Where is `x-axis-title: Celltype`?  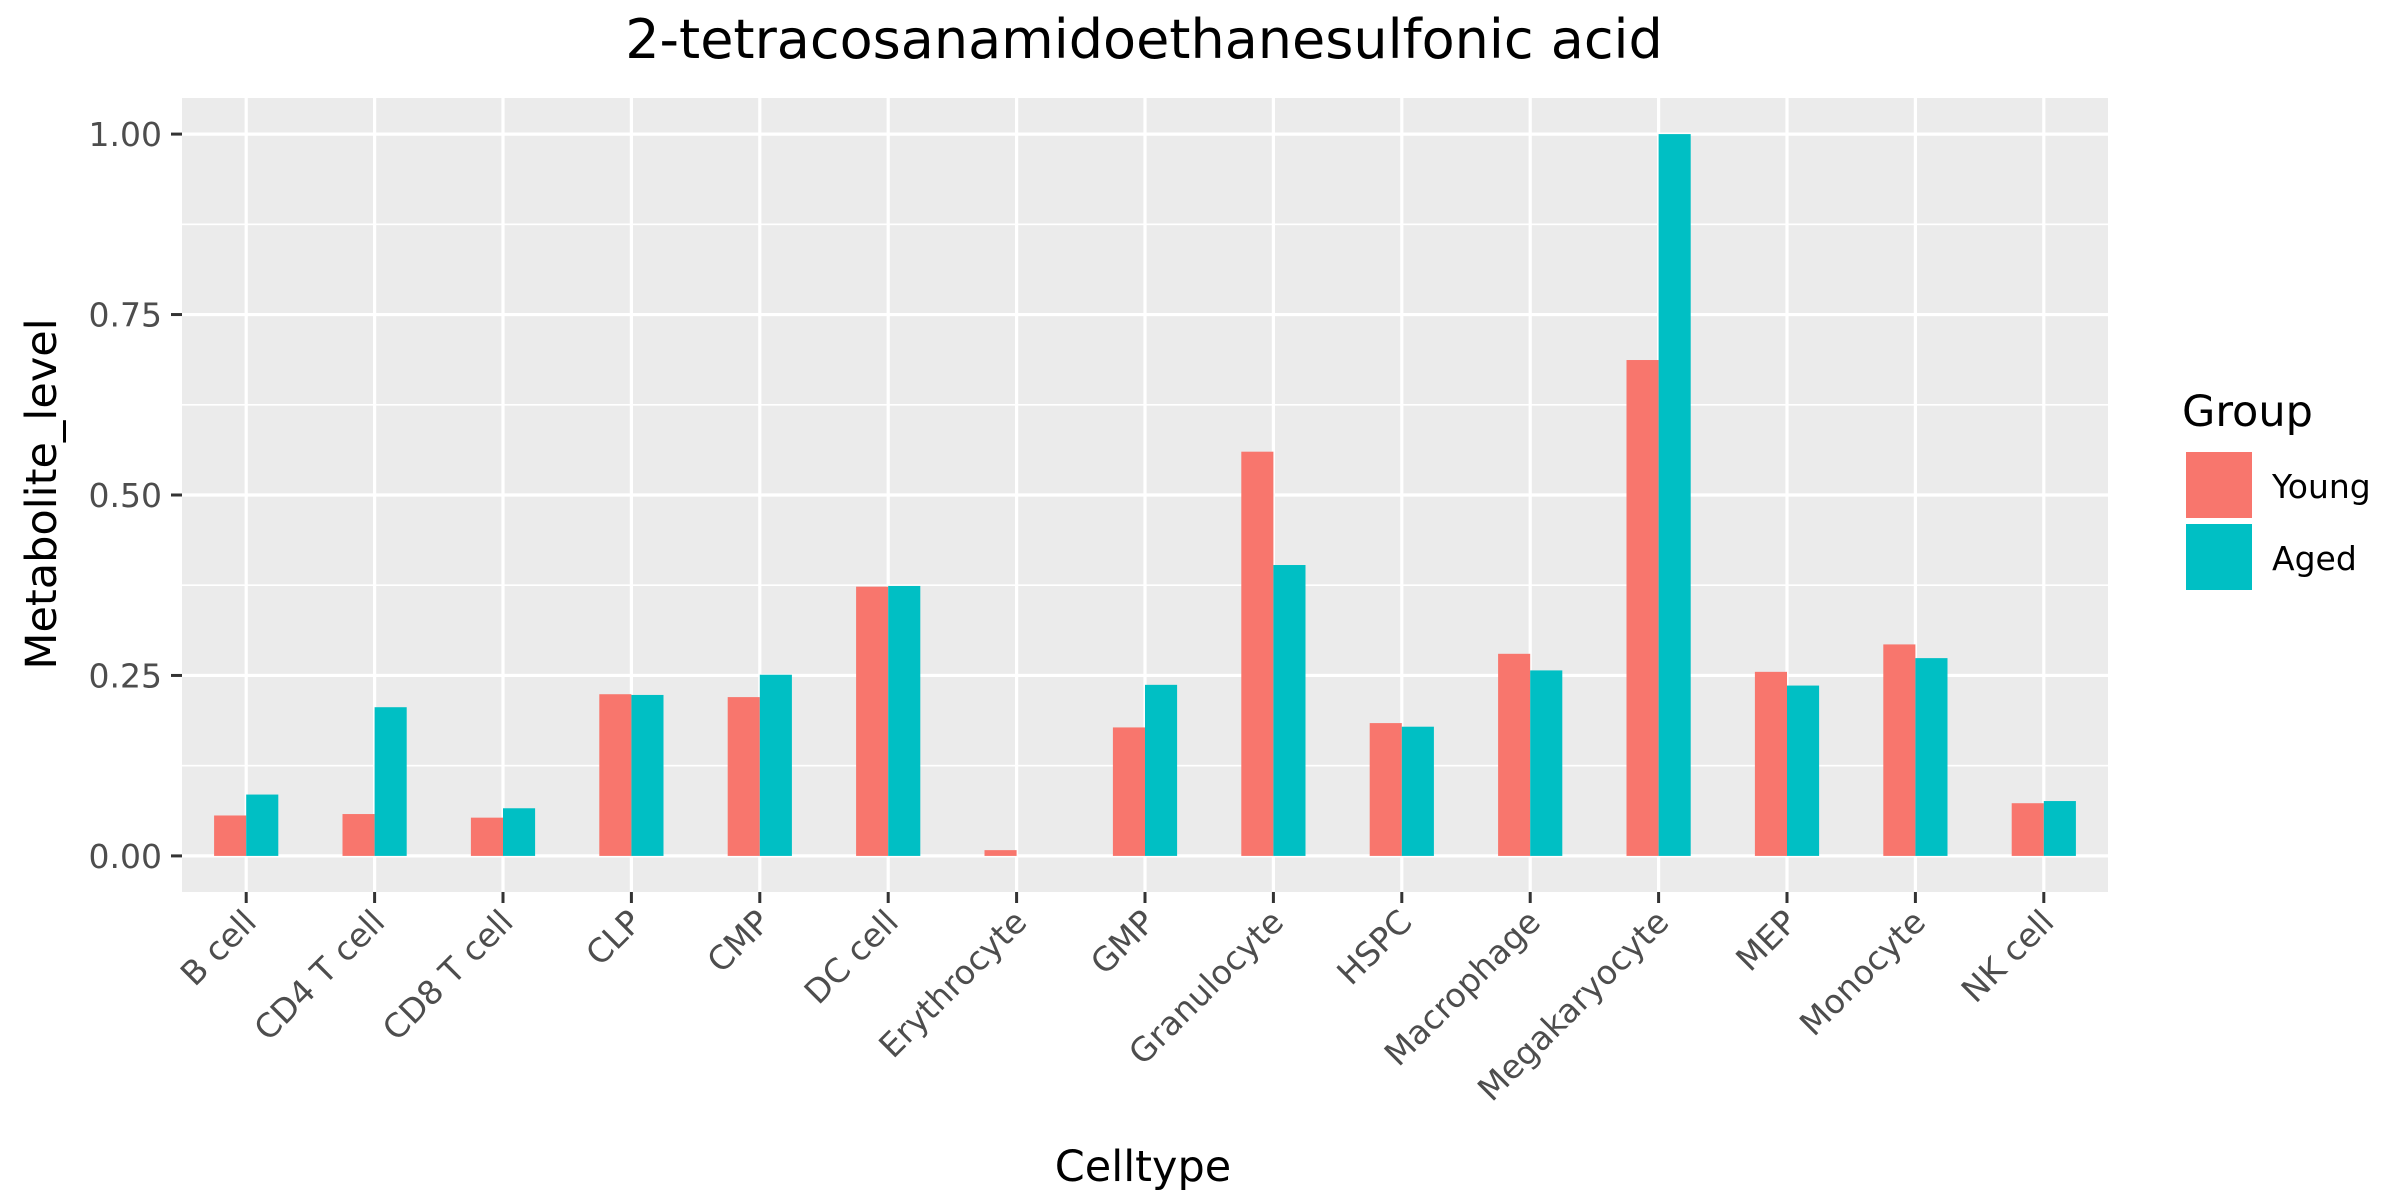 x-axis-title: Celltype is located at coordinates (1143, 1167).